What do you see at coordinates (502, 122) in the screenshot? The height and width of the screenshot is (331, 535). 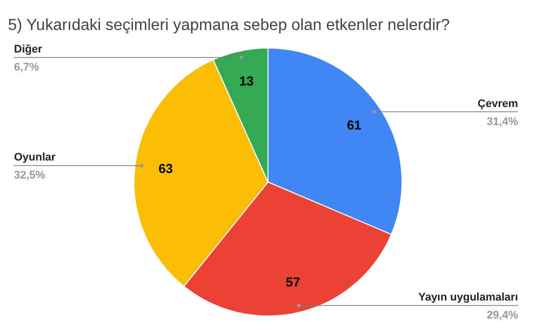 I see `data-label: 31,4%` at bounding box center [502, 122].